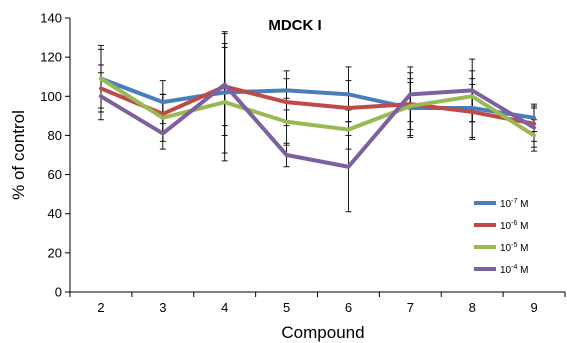  What do you see at coordinates (55, 135) in the screenshot?
I see `y-tick-label: 80` at bounding box center [55, 135].